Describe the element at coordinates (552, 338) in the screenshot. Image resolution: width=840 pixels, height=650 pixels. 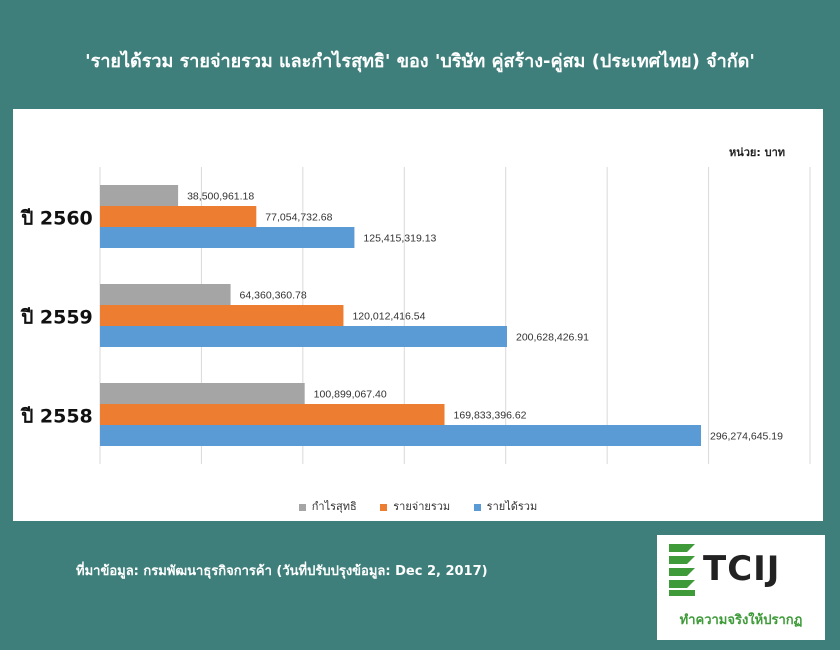
I see `data-label: 200,628,426.91` at that location.